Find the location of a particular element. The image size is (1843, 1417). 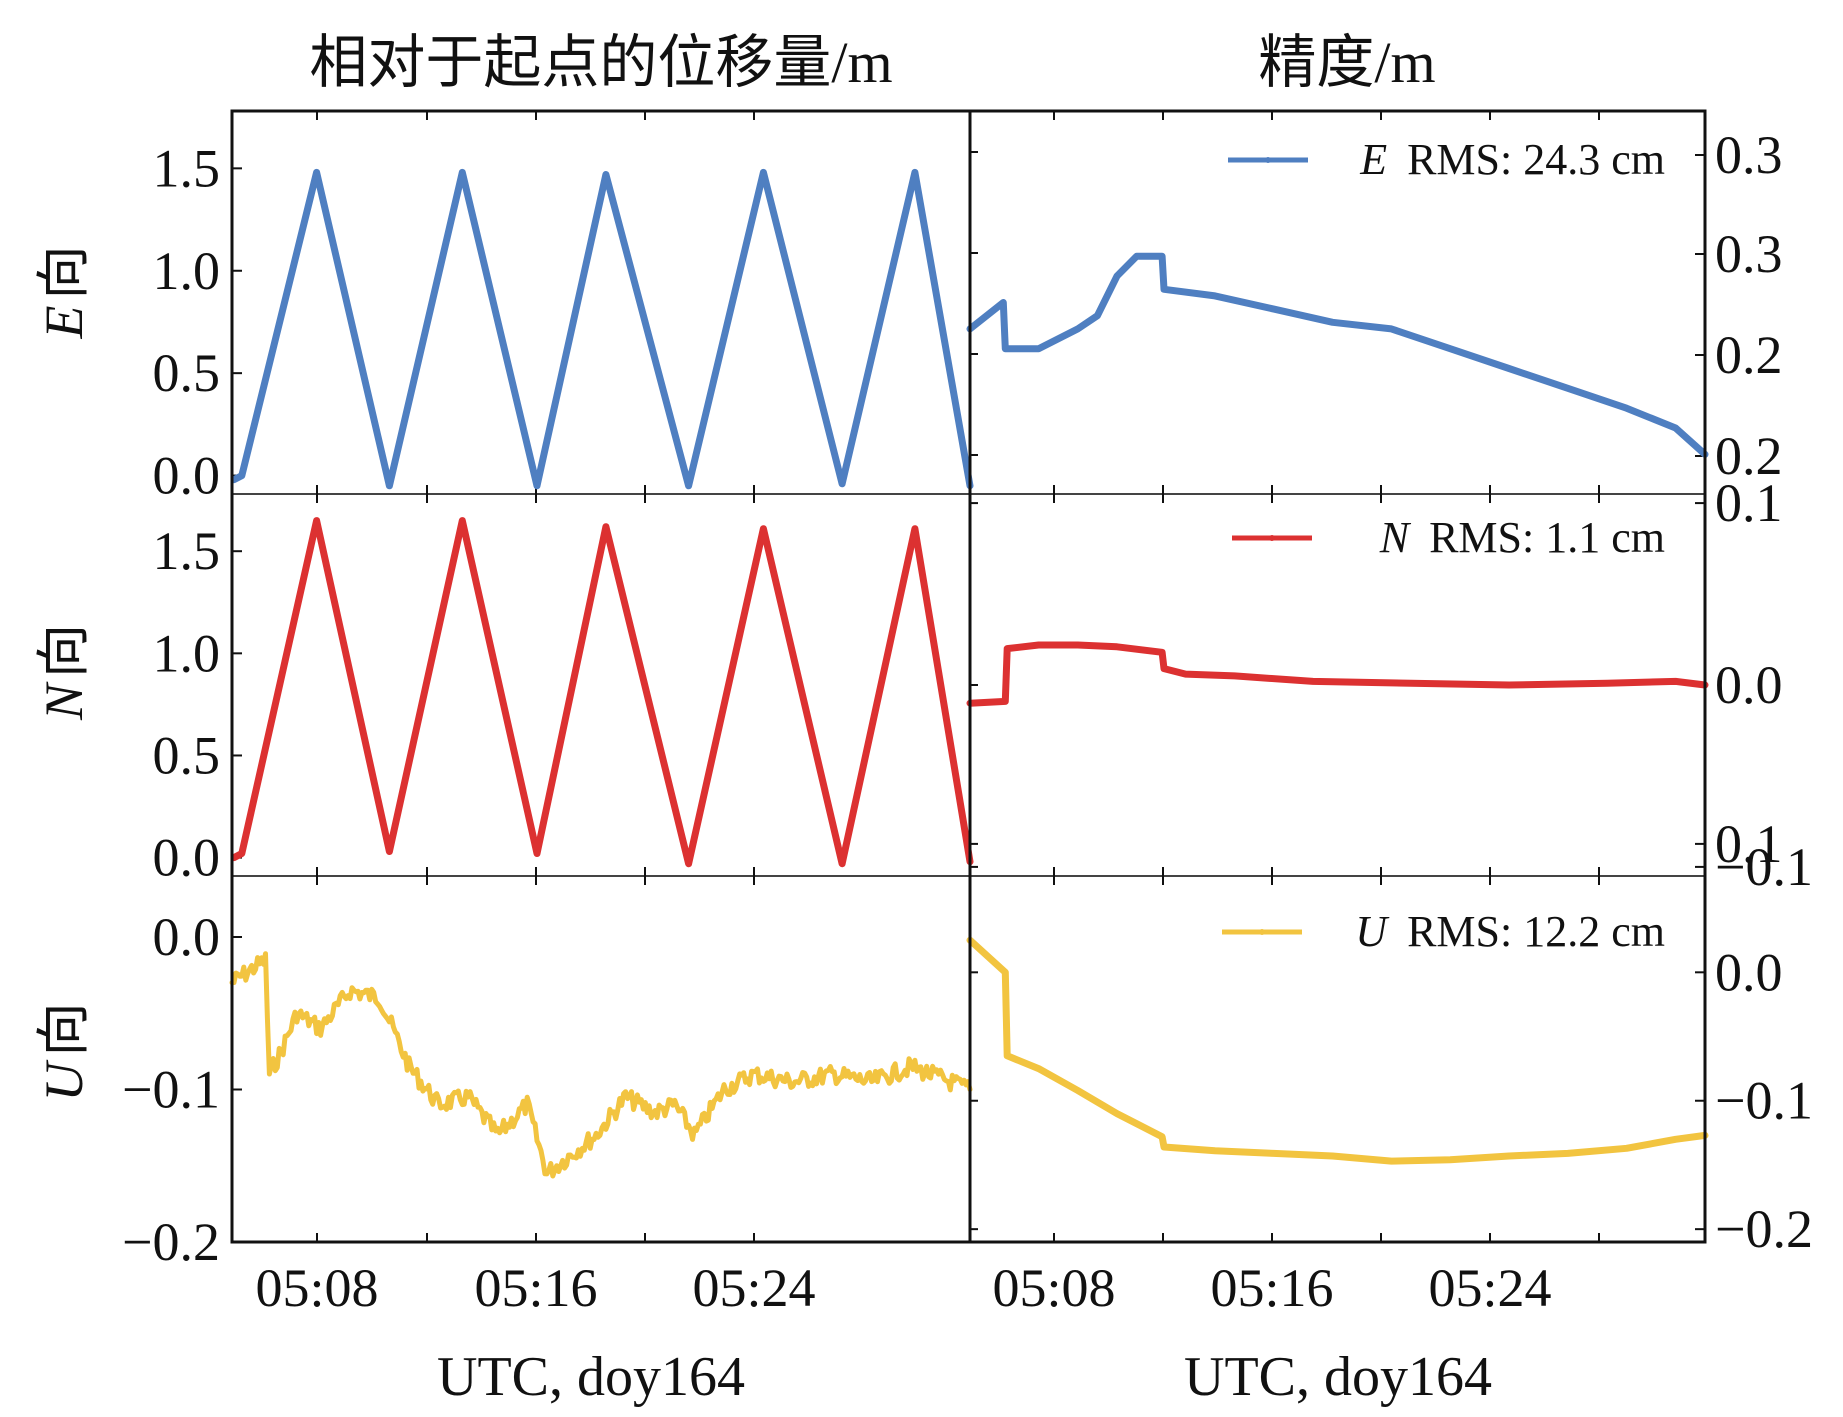

row-letter: N is located at coordinates (64, 701).